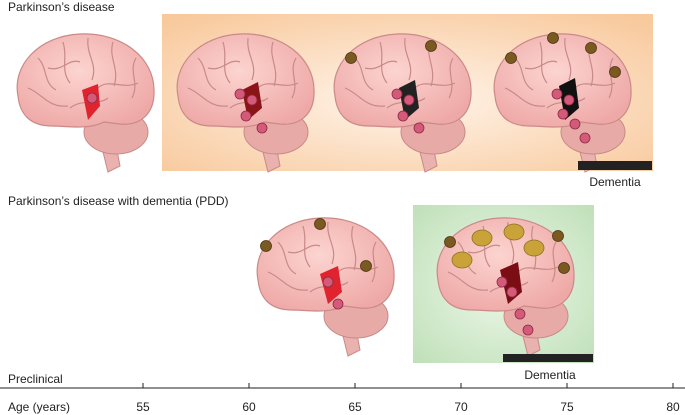 The width and height of the screenshot is (685, 415). Describe the element at coordinates (35, 379) in the screenshot. I see `timeline-label: Preclinical` at that location.